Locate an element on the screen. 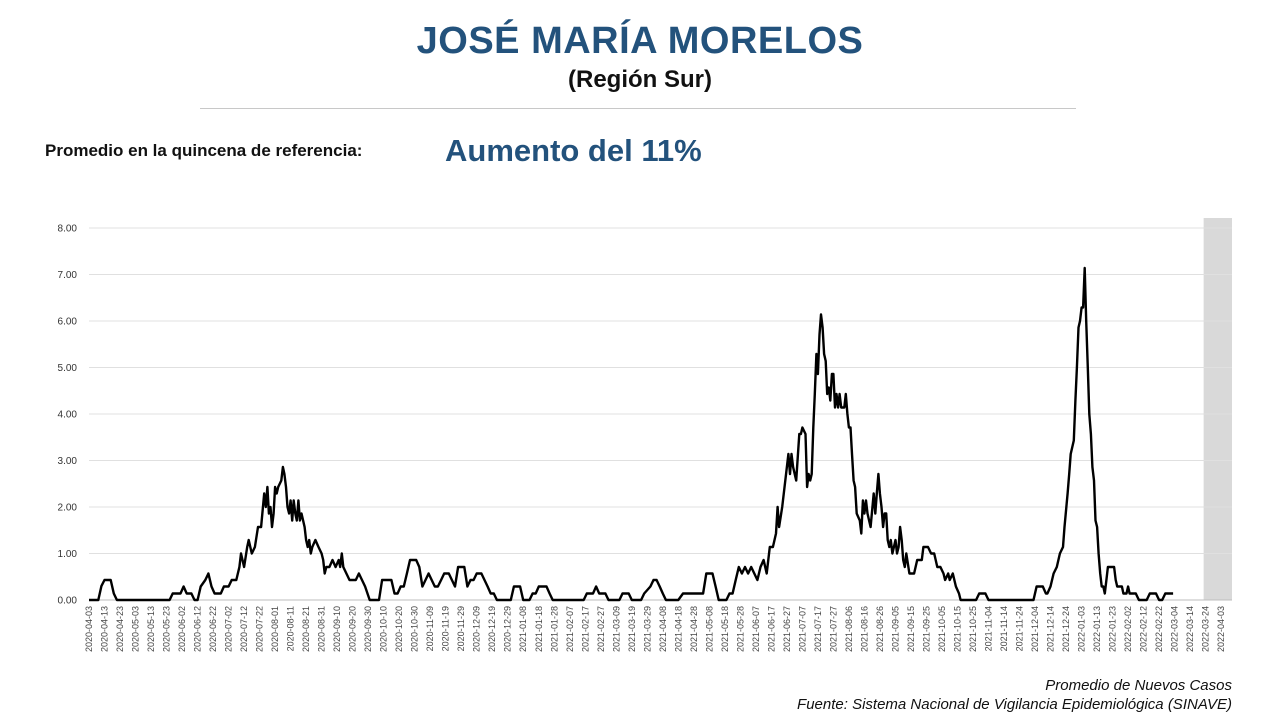  x-tick-label: 2021-11-04 is located at coordinates (989, 628).